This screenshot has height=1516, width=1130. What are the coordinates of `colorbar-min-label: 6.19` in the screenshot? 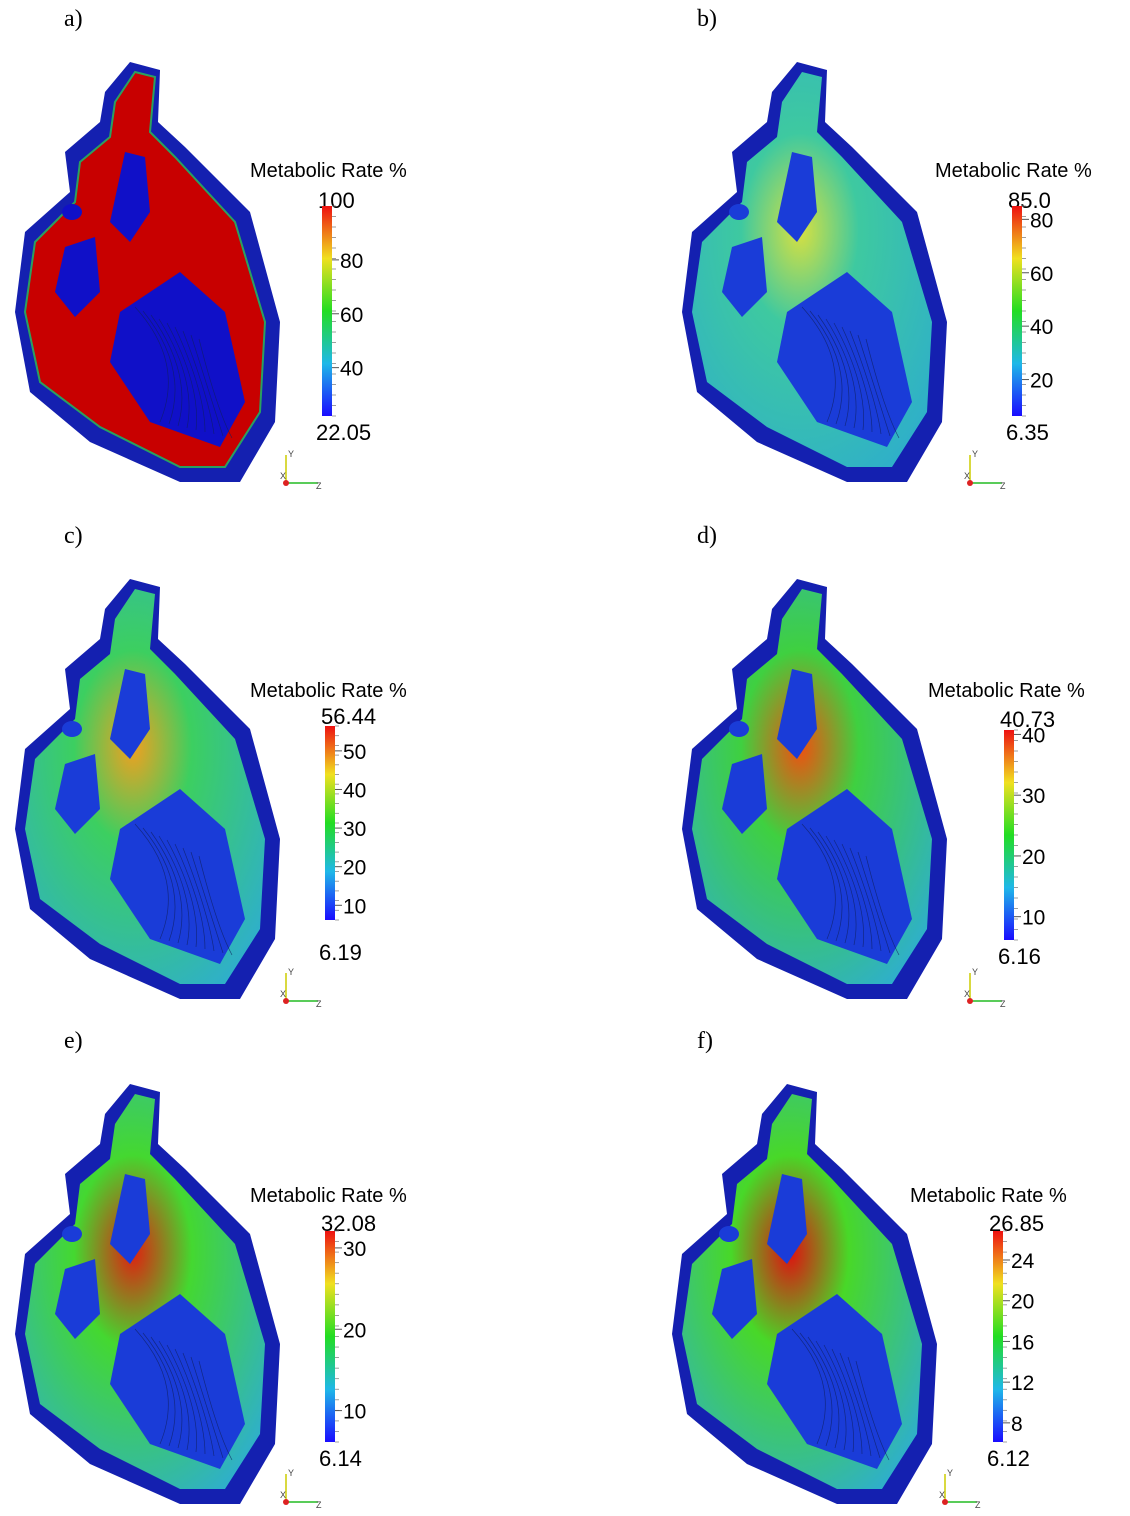 It's located at (340, 952).